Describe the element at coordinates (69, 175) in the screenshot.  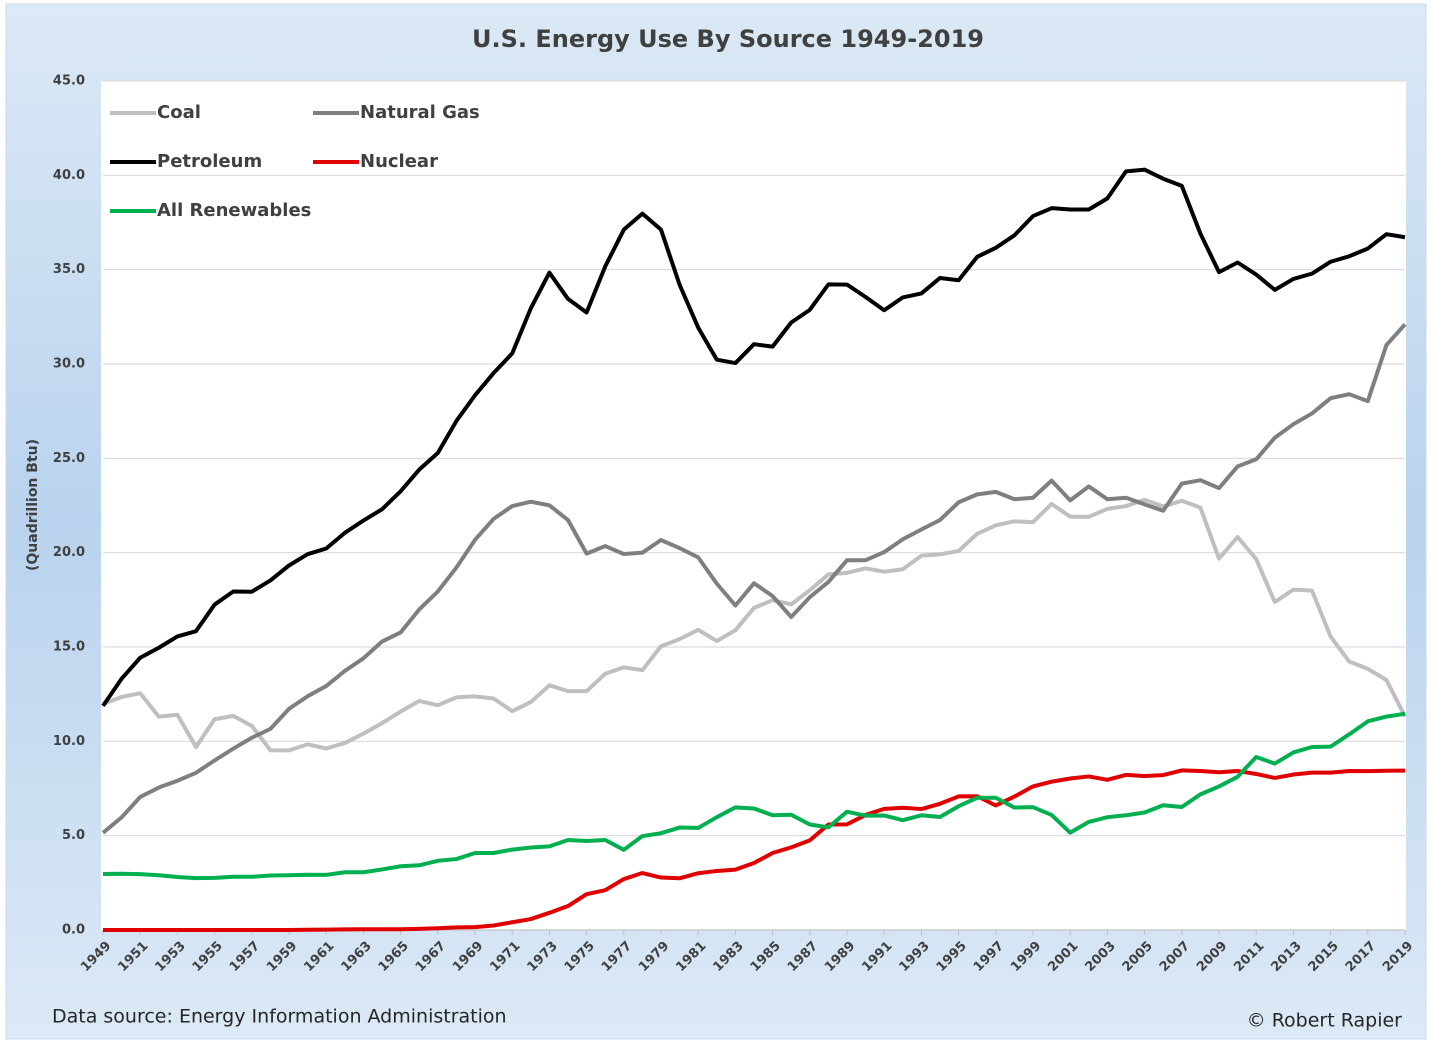
I see `y-tick-label: 40.0` at that location.